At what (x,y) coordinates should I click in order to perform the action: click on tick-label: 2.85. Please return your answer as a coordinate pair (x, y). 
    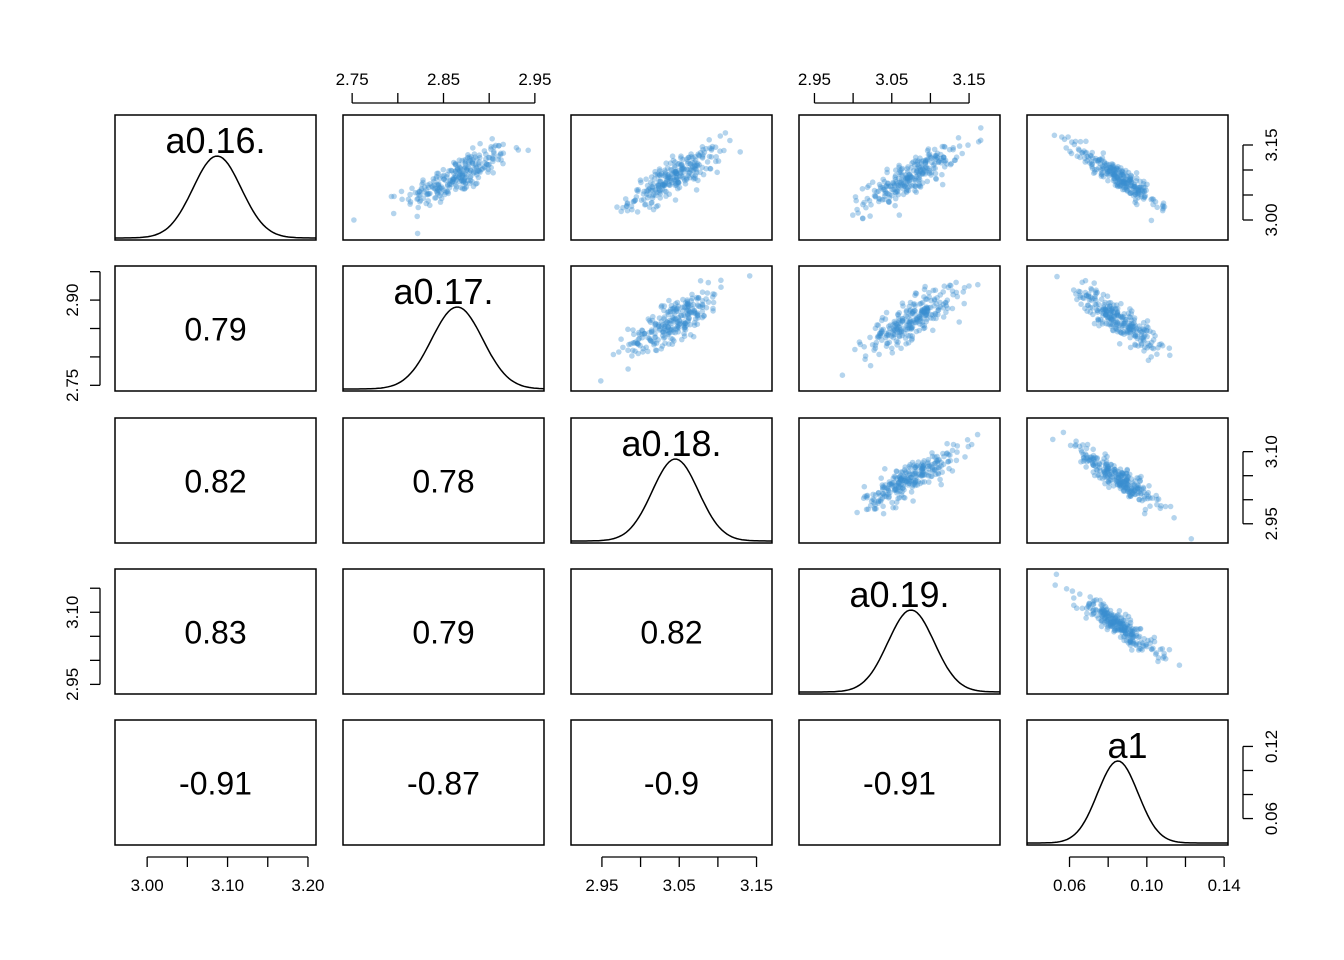
    Looking at the image, I should click on (443, 79).